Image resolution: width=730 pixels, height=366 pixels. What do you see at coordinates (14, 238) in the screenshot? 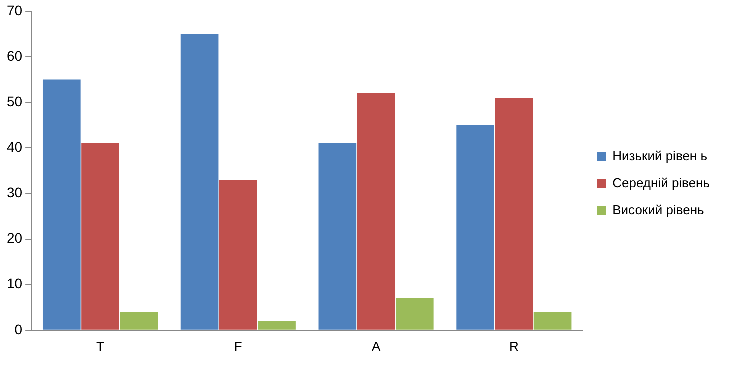
I see `y-tick-label: 20` at bounding box center [14, 238].